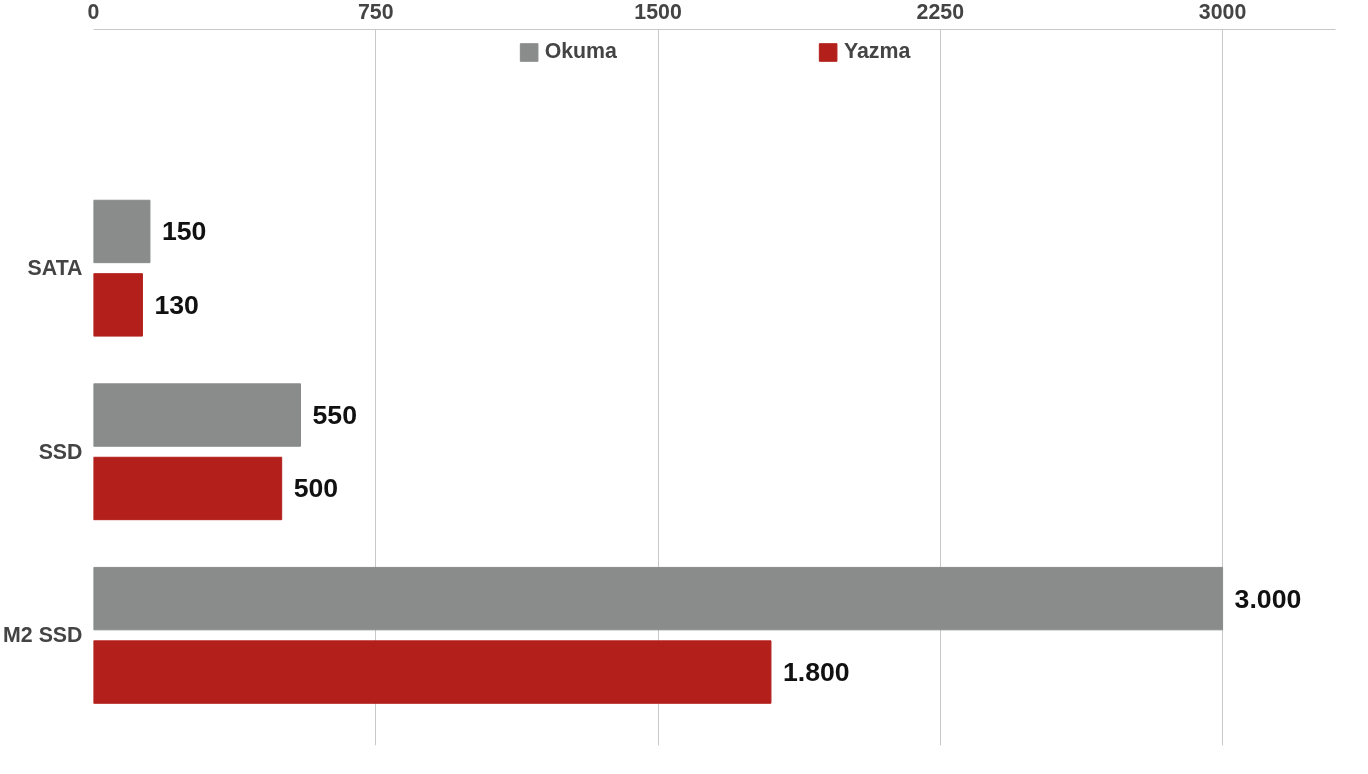 The height and width of the screenshot is (774, 1368). Describe the element at coordinates (940, 12) in the screenshot. I see `x-tick-label: 2250` at that location.